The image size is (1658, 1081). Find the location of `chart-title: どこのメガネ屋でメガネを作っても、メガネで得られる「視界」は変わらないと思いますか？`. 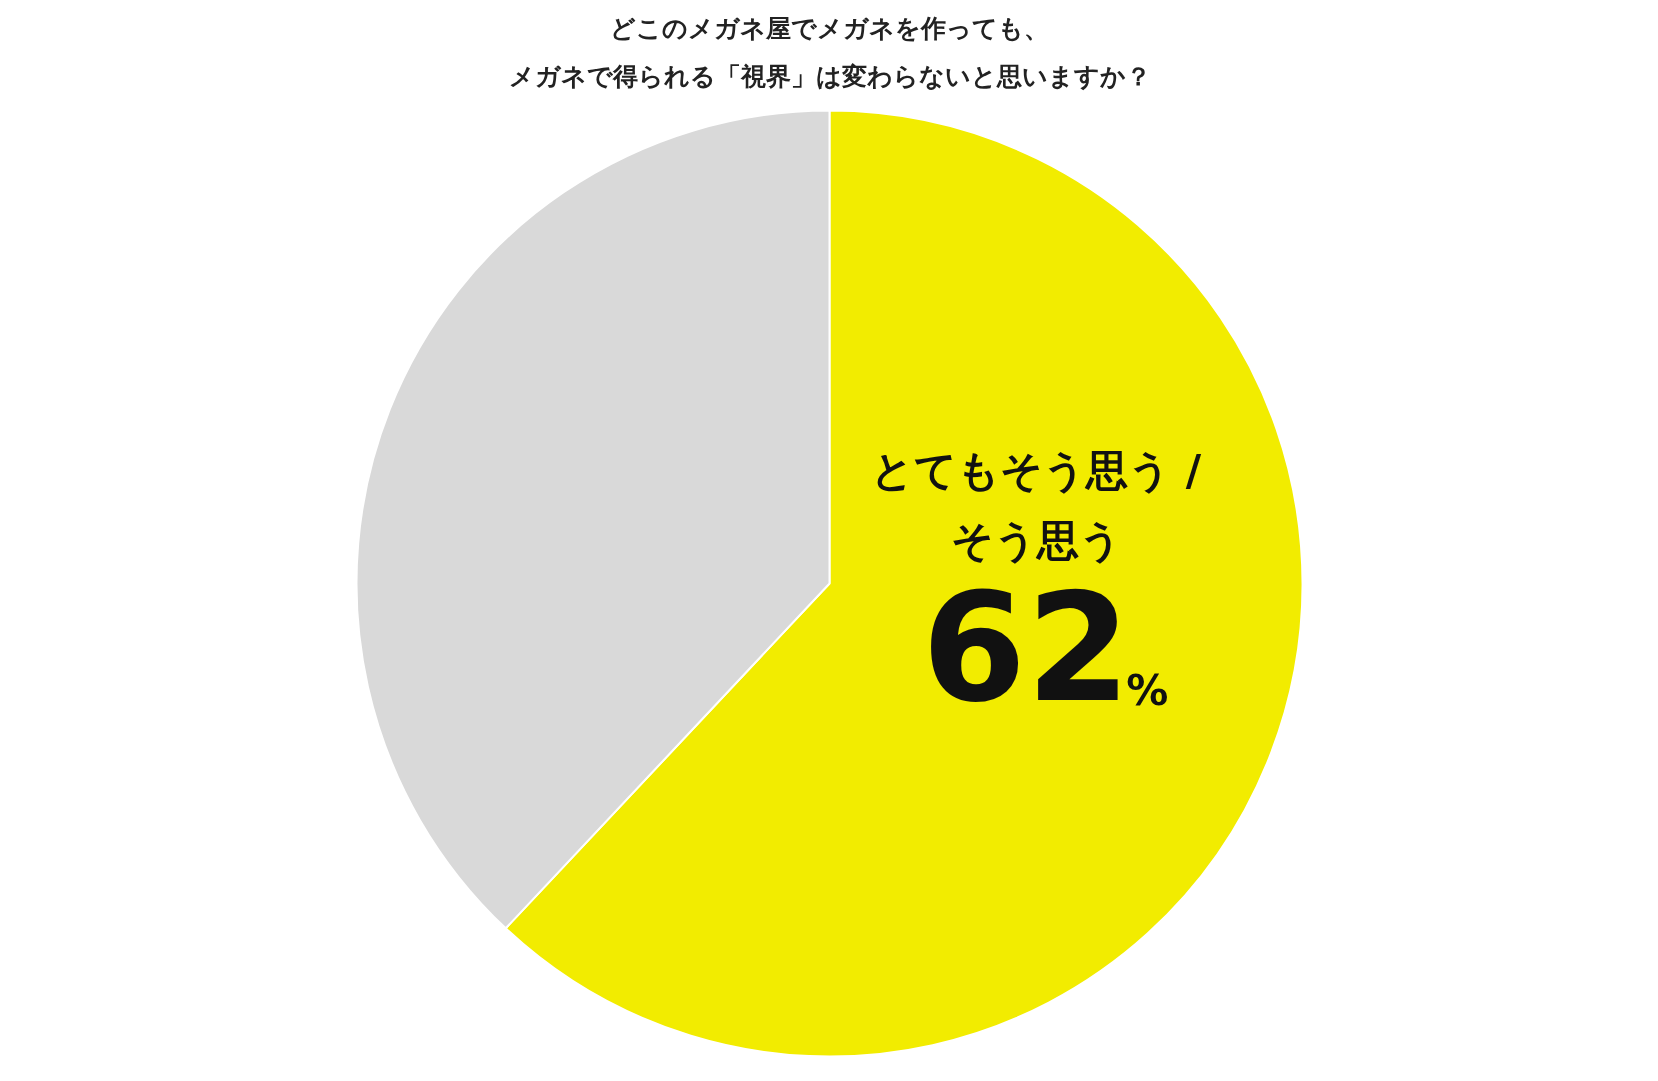

chart-title: どこのメガネ屋でメガネを作っても、メガネで得られる「視界」は変わらないと思いますか？ is located at coordinates (829, 52).